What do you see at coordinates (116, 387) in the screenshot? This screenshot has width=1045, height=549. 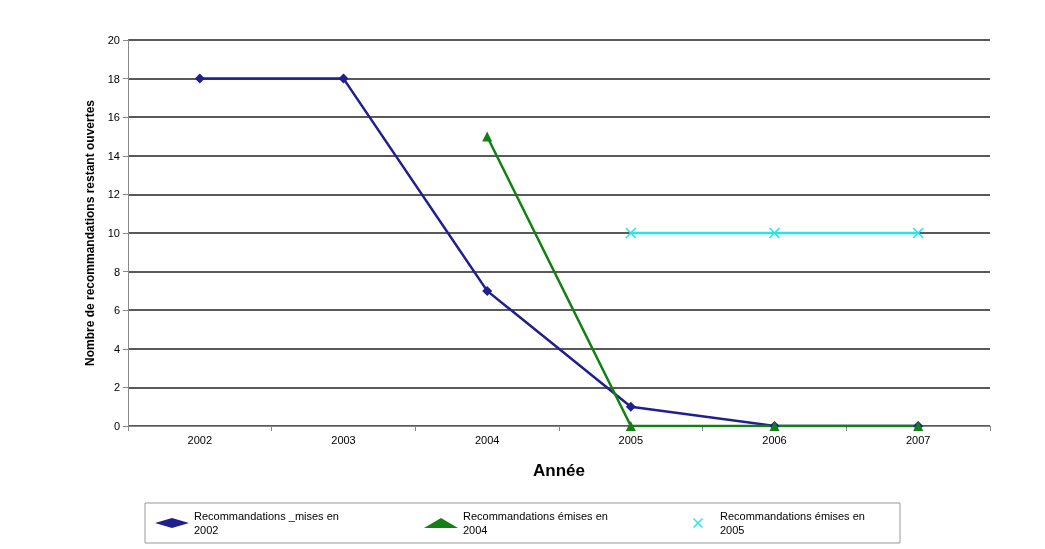 I see `y-tick-label: 2` at bounding box center [116, 387].